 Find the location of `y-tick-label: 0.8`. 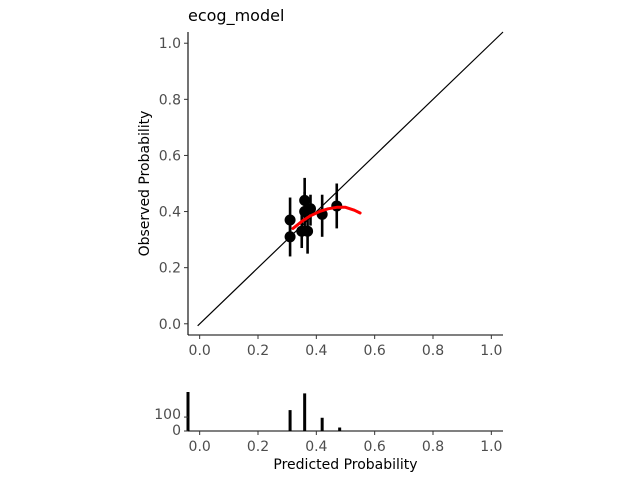

y-tick-label: 0.8 is located at coordinates (170, 100).